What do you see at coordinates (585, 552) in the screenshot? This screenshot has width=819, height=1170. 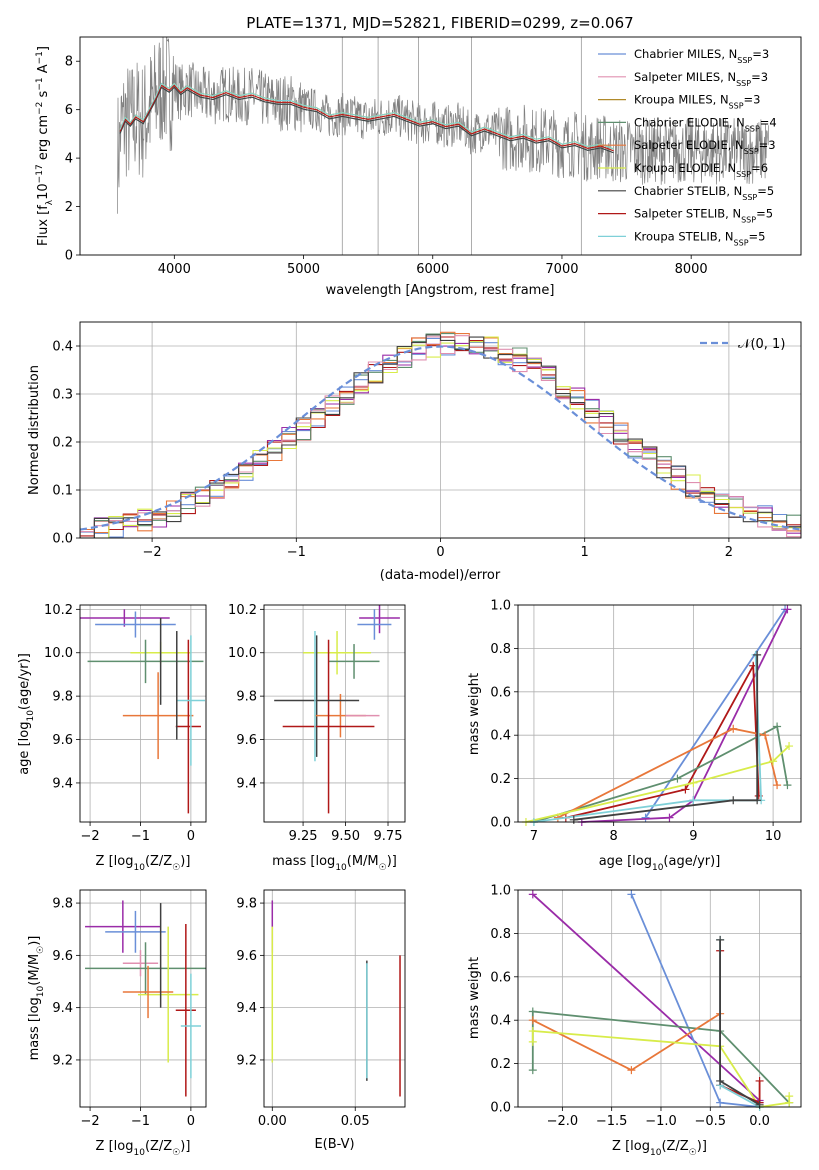 I see `x-tick-label: 1` at bounding box center [585, 552].